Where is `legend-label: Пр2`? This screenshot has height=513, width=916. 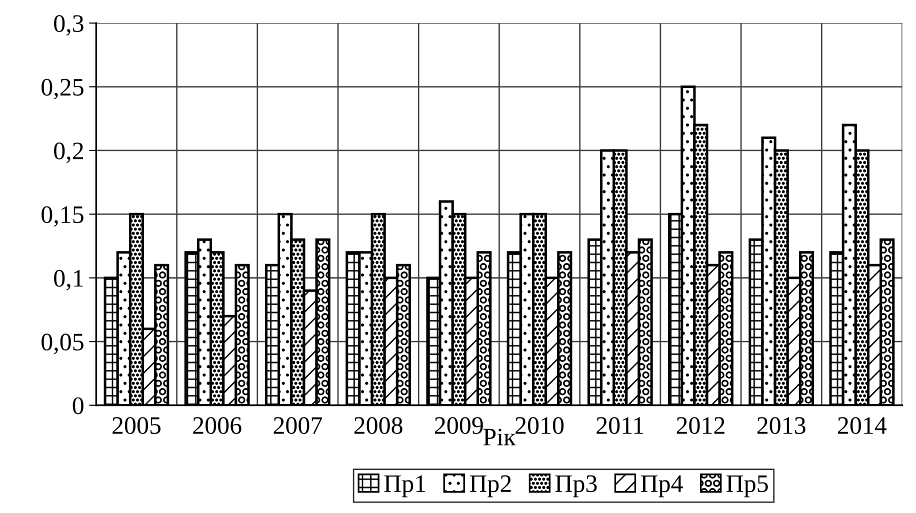
legend-label: Пр2 is located at coordinates (490, 486).